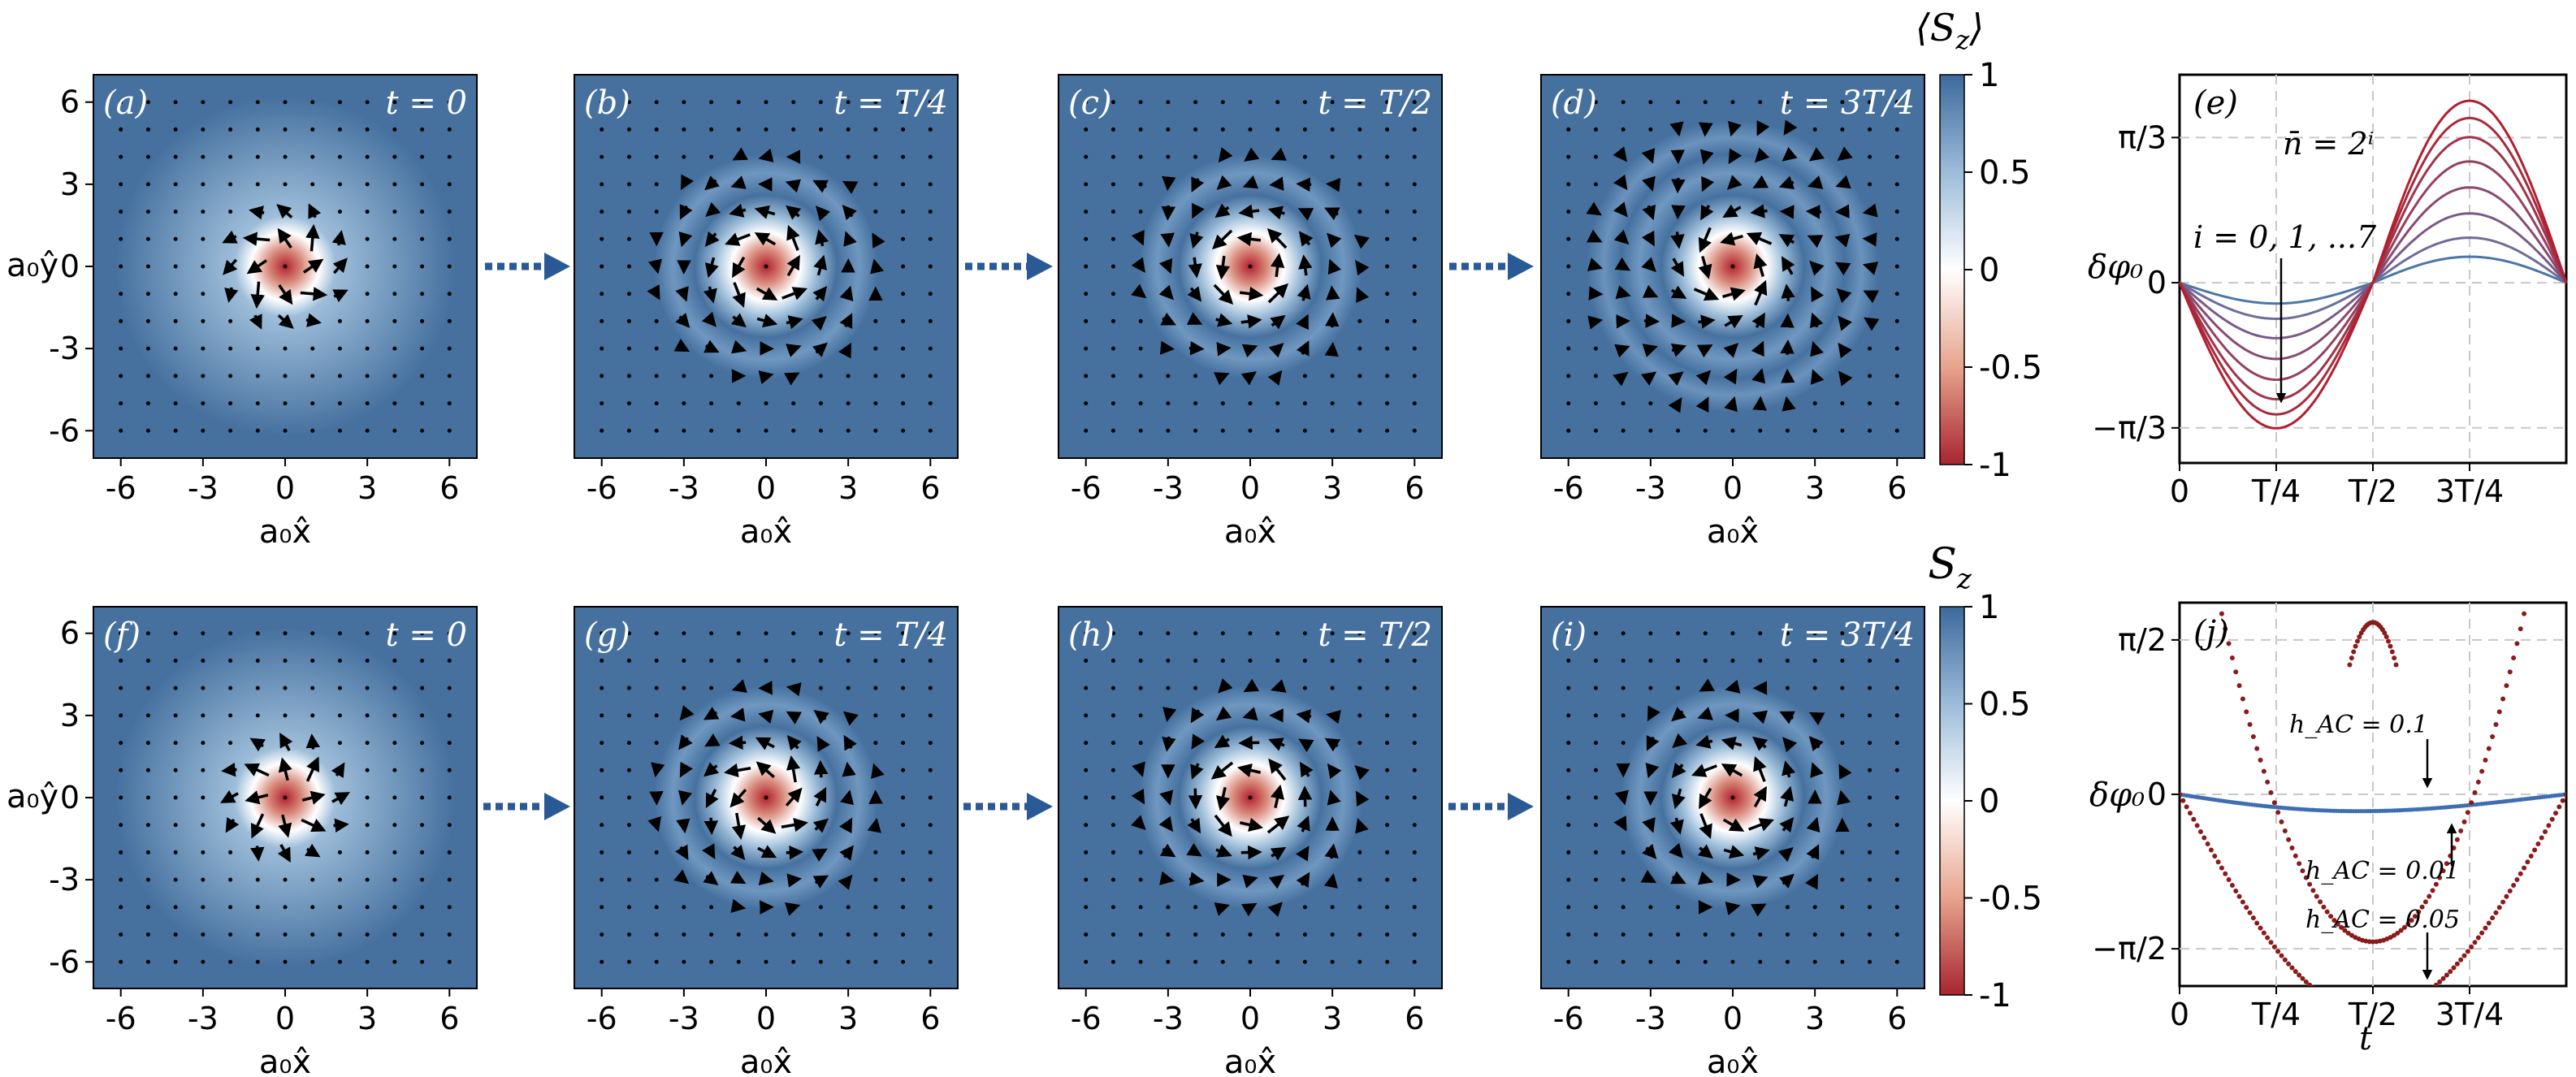 The image size is (2576, 1077). Describe the element at coordinates (203, 1018) in the screenshot. I see `x-tick-label: -3` at that location.